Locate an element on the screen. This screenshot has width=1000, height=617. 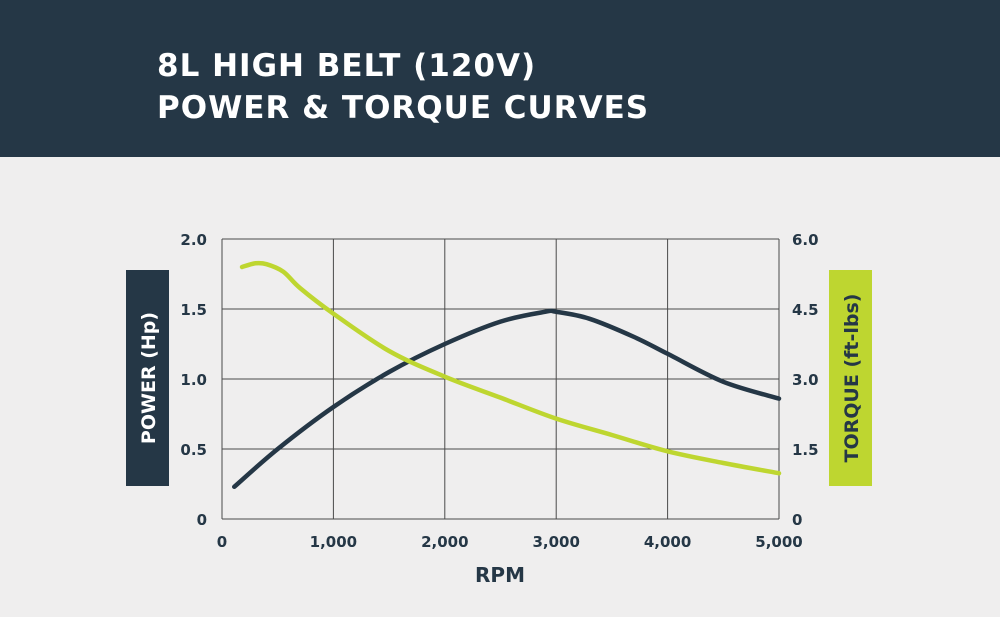
y-tick-label-right: 1.5 is located at coordinates (805, 450).